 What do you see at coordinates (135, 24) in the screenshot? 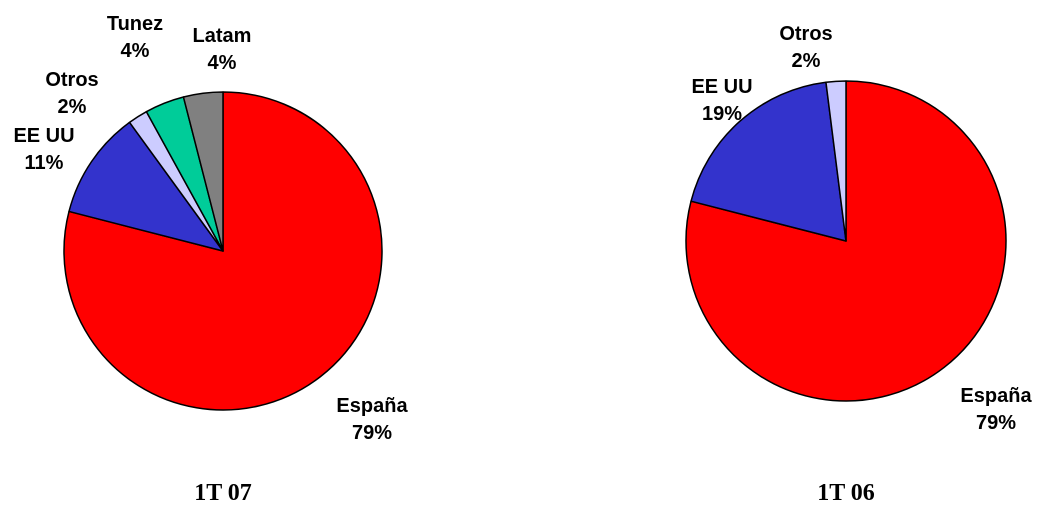
I see `slice-name: Tunez` at bounding box center [135, 24].